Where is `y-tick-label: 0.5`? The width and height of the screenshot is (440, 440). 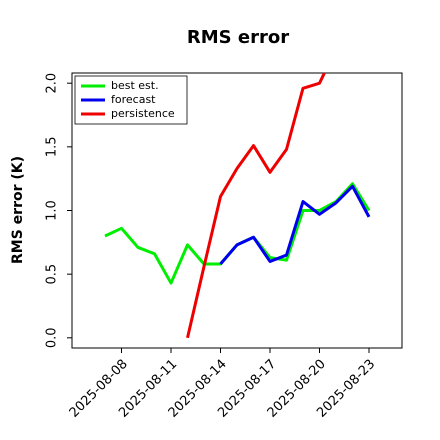
y-tick-label: 0.5 is located at coordinates (52, 274).